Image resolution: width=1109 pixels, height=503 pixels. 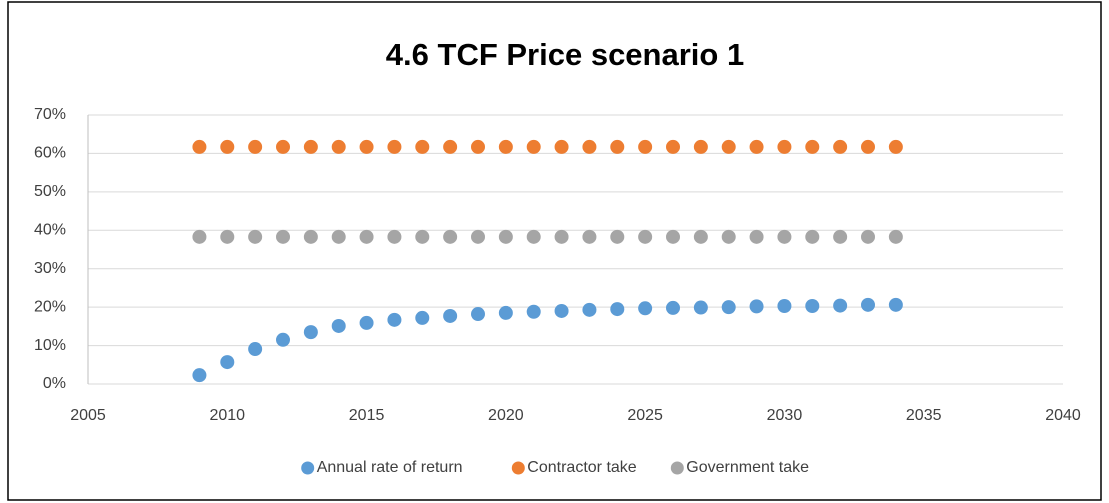 I want to click on y-tick-label: 20%, so click(x=50, y=306).